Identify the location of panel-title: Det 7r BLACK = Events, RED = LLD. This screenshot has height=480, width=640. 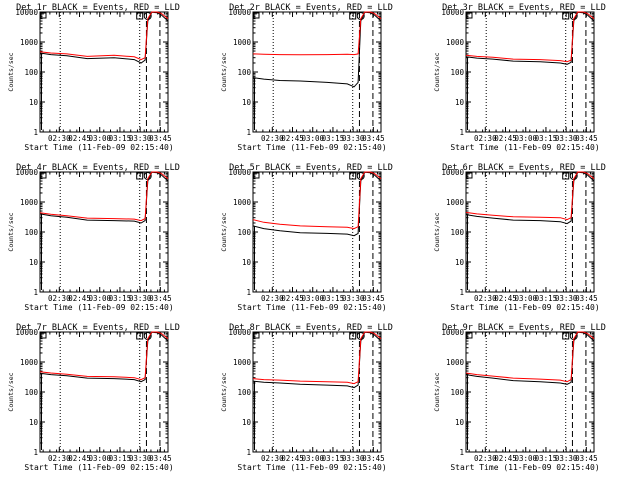
(98, 328).